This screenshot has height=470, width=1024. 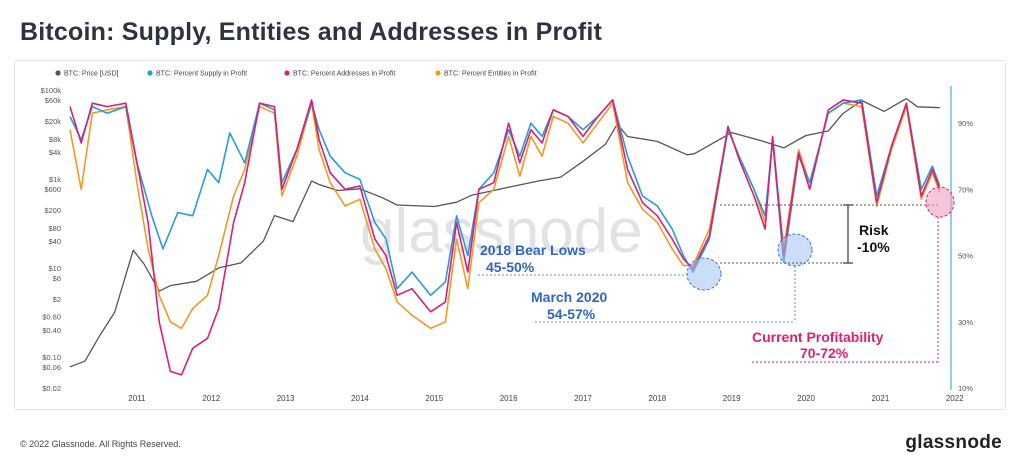 I want to click on y-tick-right-1: 70%, so click(x=965, y=189).